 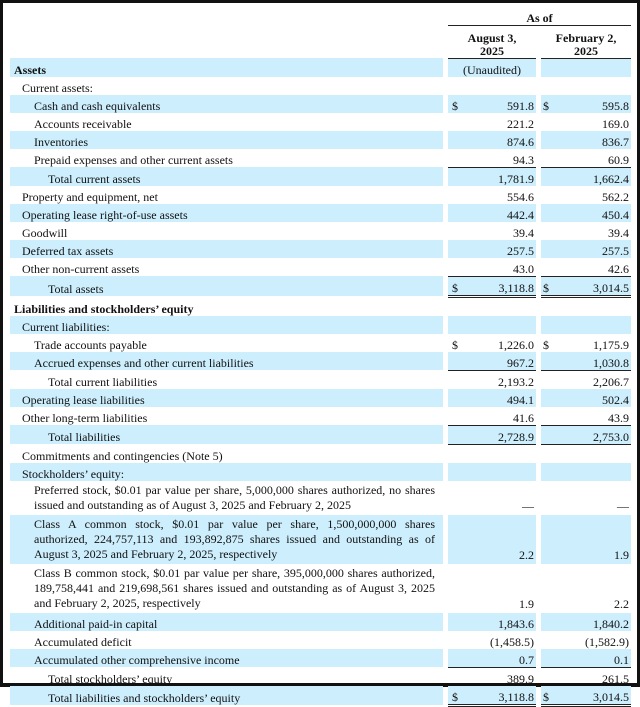 I want to click on value-august-3-2025: 0.7, so click(x=501, y=658).